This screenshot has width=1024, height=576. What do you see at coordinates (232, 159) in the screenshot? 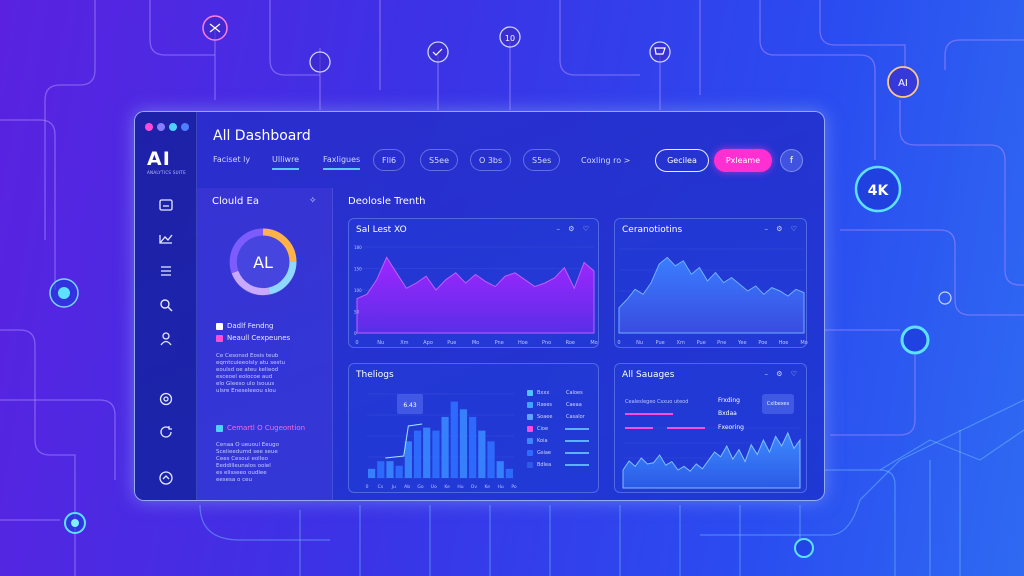
I see `tab-faciset: Faciset ly` at bounding box center [232, 159].